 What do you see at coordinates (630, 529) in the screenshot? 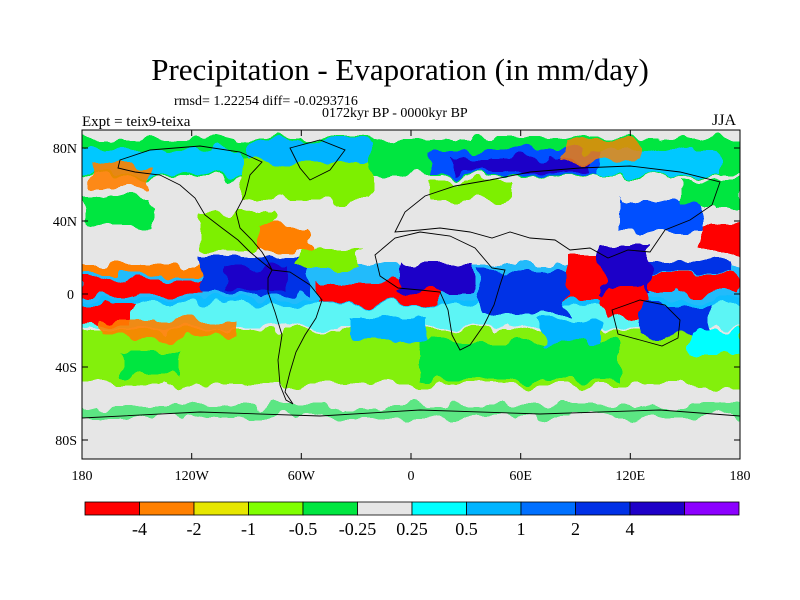
I see `colorbar-label: 4` at bounding box center [630, 529].